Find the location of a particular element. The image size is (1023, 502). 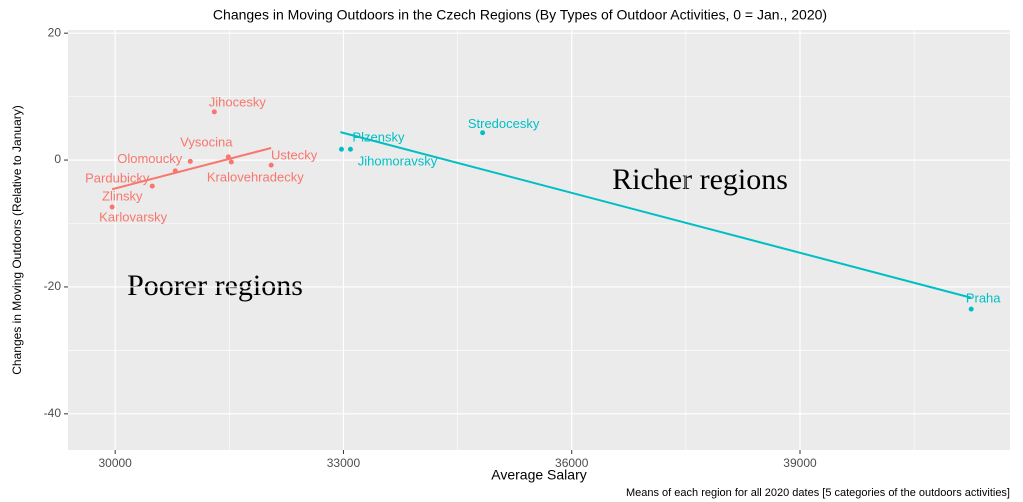

x-tick-label: 30000 is located at coordinates (115, 463).